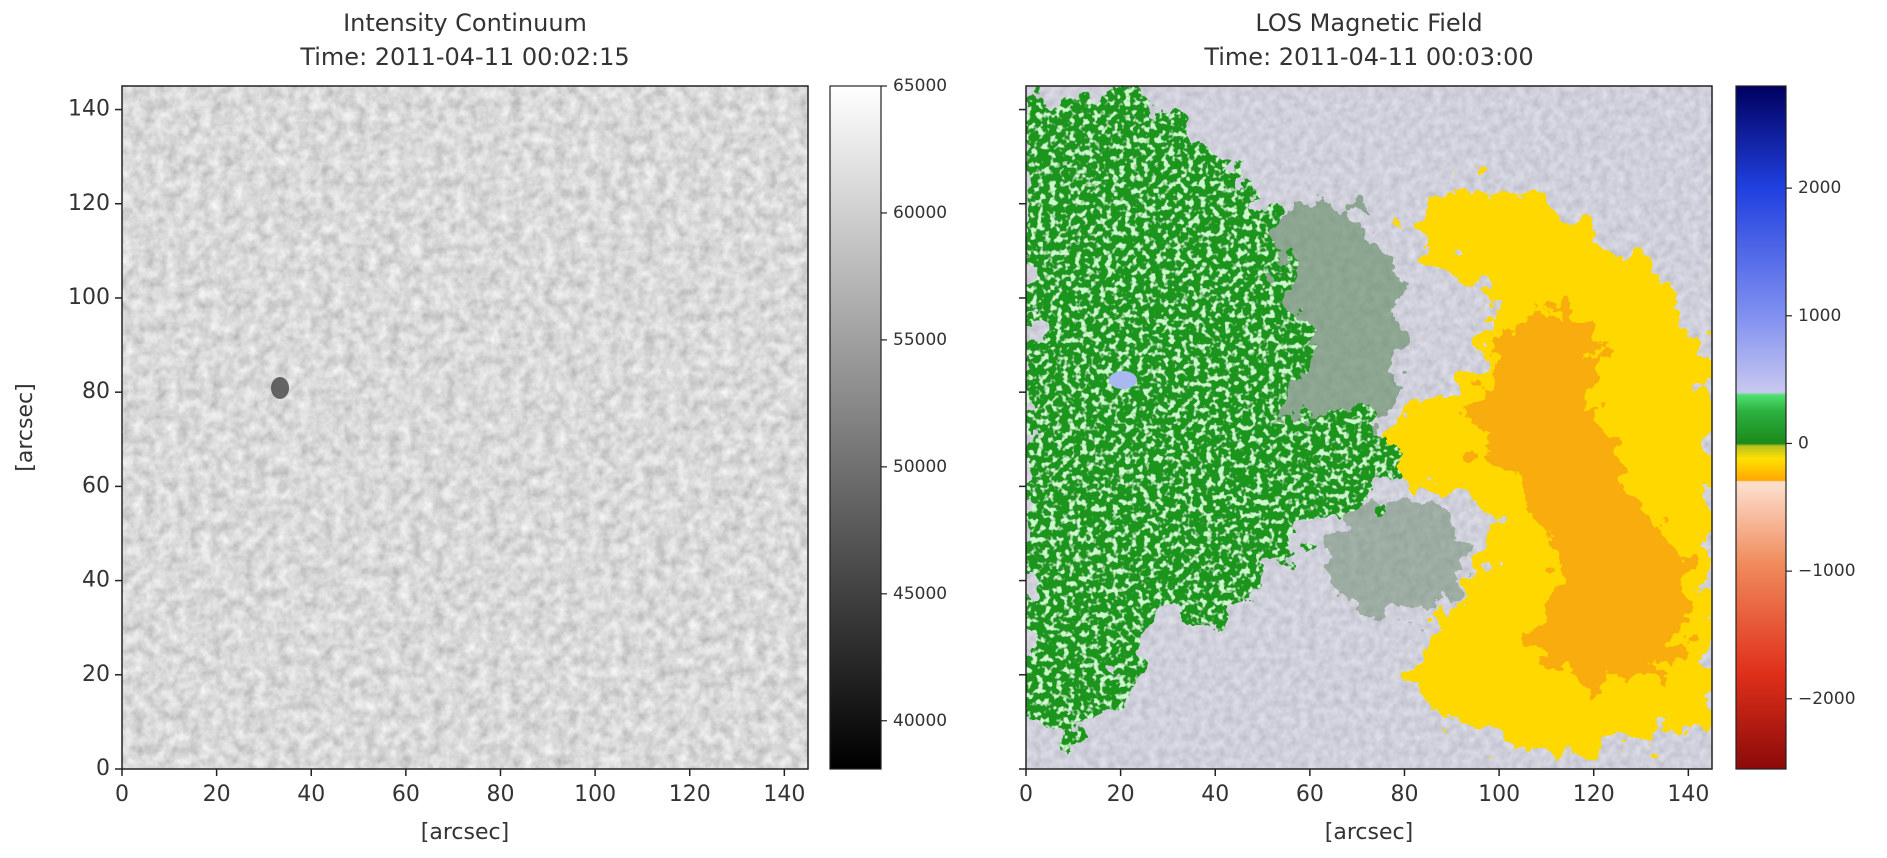 The image size is (1887, 858). What do you see at coordinates (1803, 443) in the screenshot?
I see `colorbar-tick-label: 0` at bounding box center [1803, 443].